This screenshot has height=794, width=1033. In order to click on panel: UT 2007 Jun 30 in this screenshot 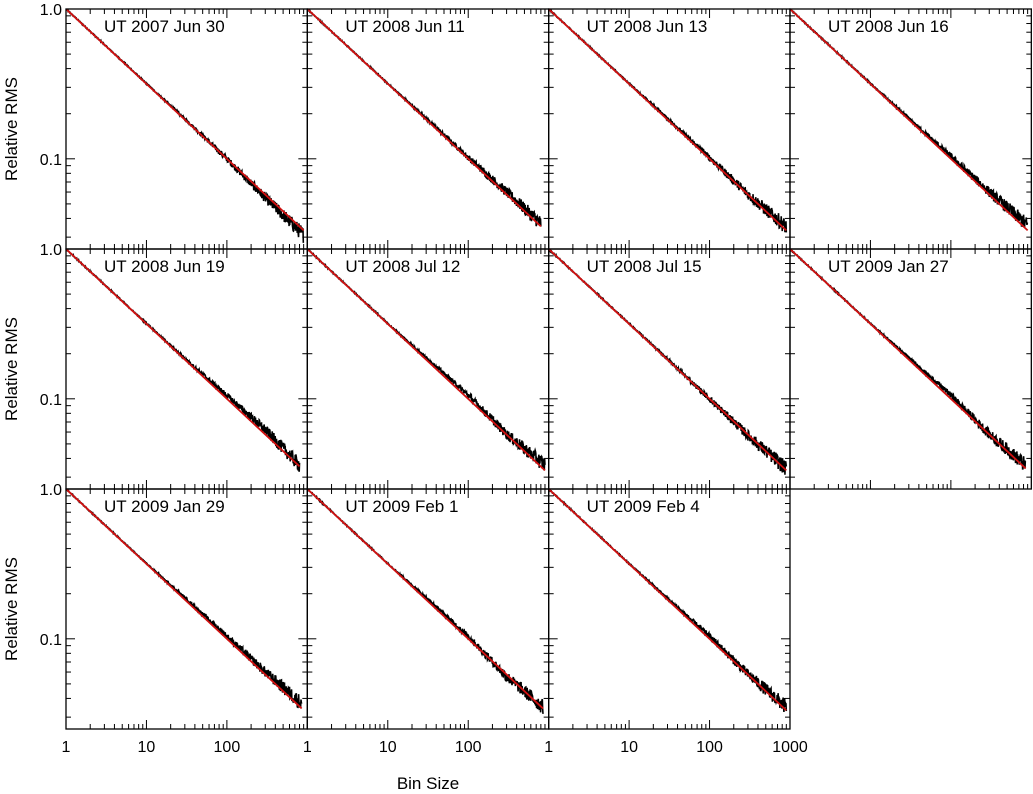, I will do `click(186, 129)`.